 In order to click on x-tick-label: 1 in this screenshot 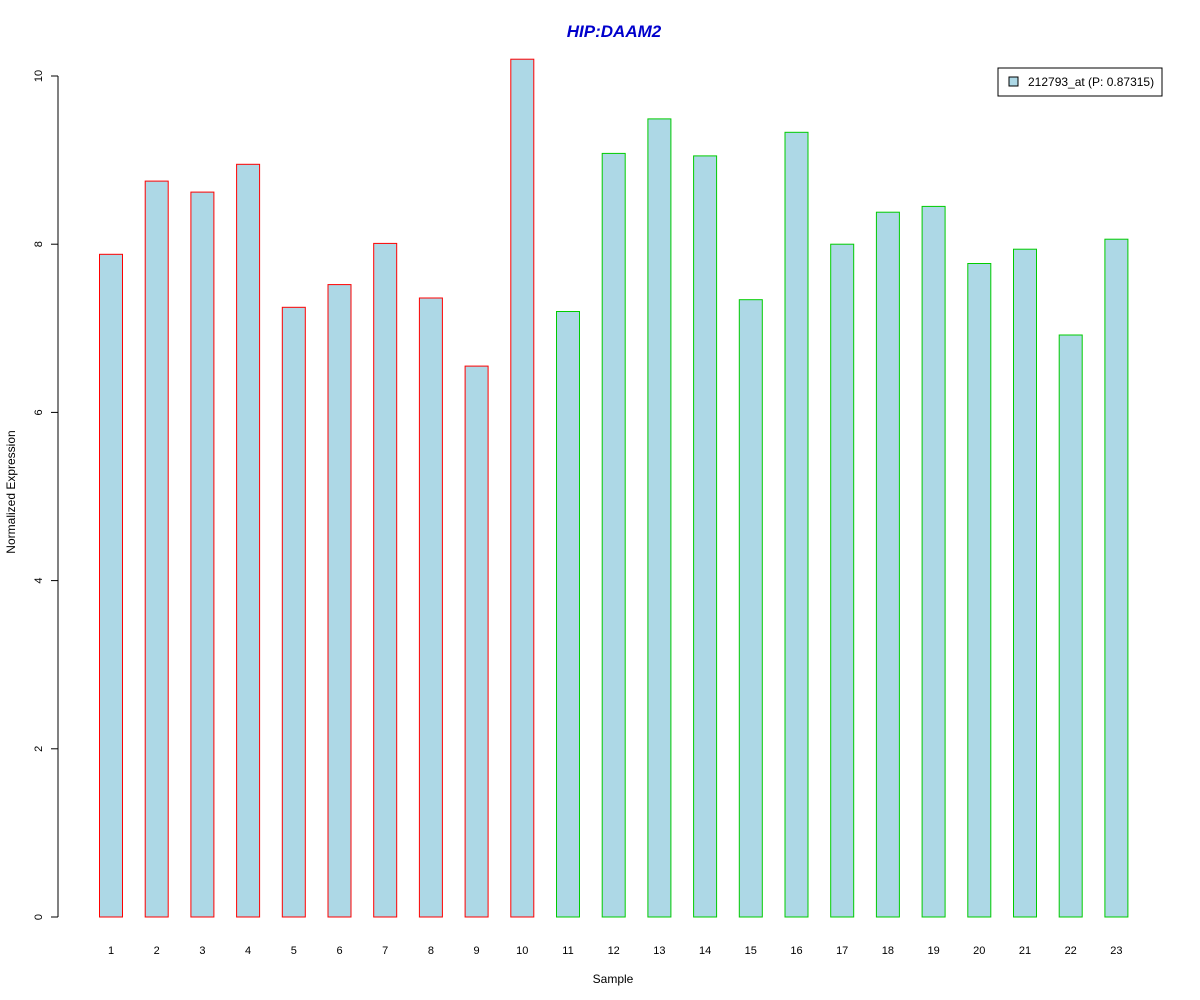, I will do `click(111, 951)`.